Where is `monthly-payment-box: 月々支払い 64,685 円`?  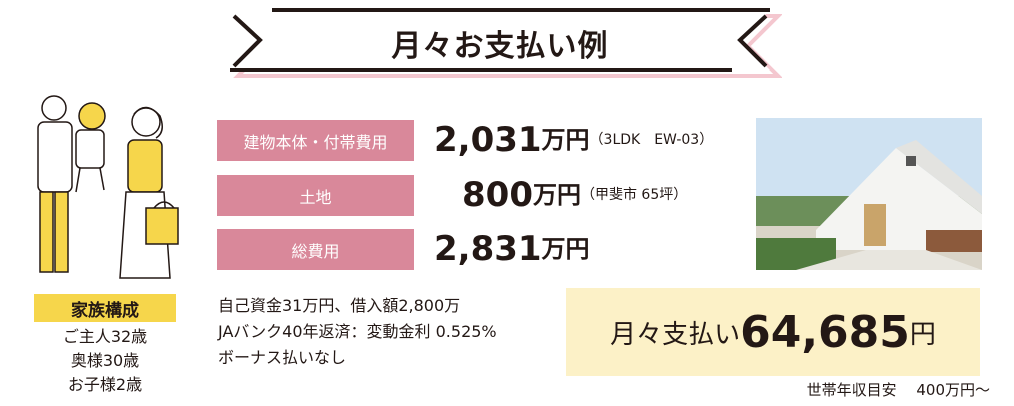
monthly-payment-box: 月々支払い 64,685 円 is located at coordinates (773, 332).